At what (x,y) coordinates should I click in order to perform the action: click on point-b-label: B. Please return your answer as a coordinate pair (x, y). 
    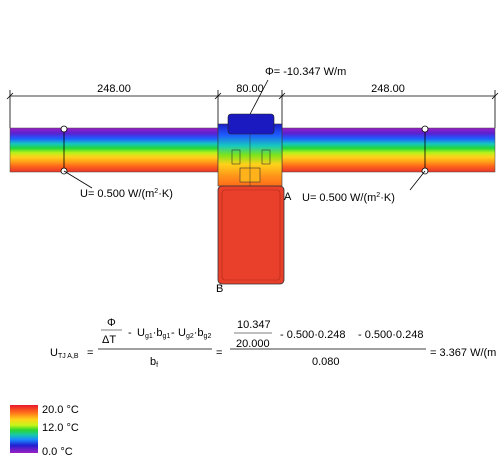
    Looking at the image, I should click on (219, 289).